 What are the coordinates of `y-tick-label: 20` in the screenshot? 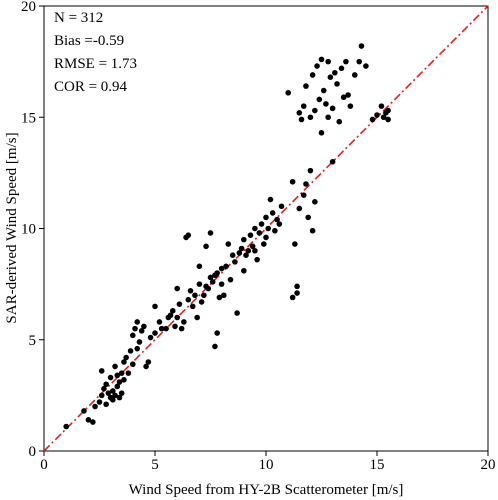 It's located at (28, 7).